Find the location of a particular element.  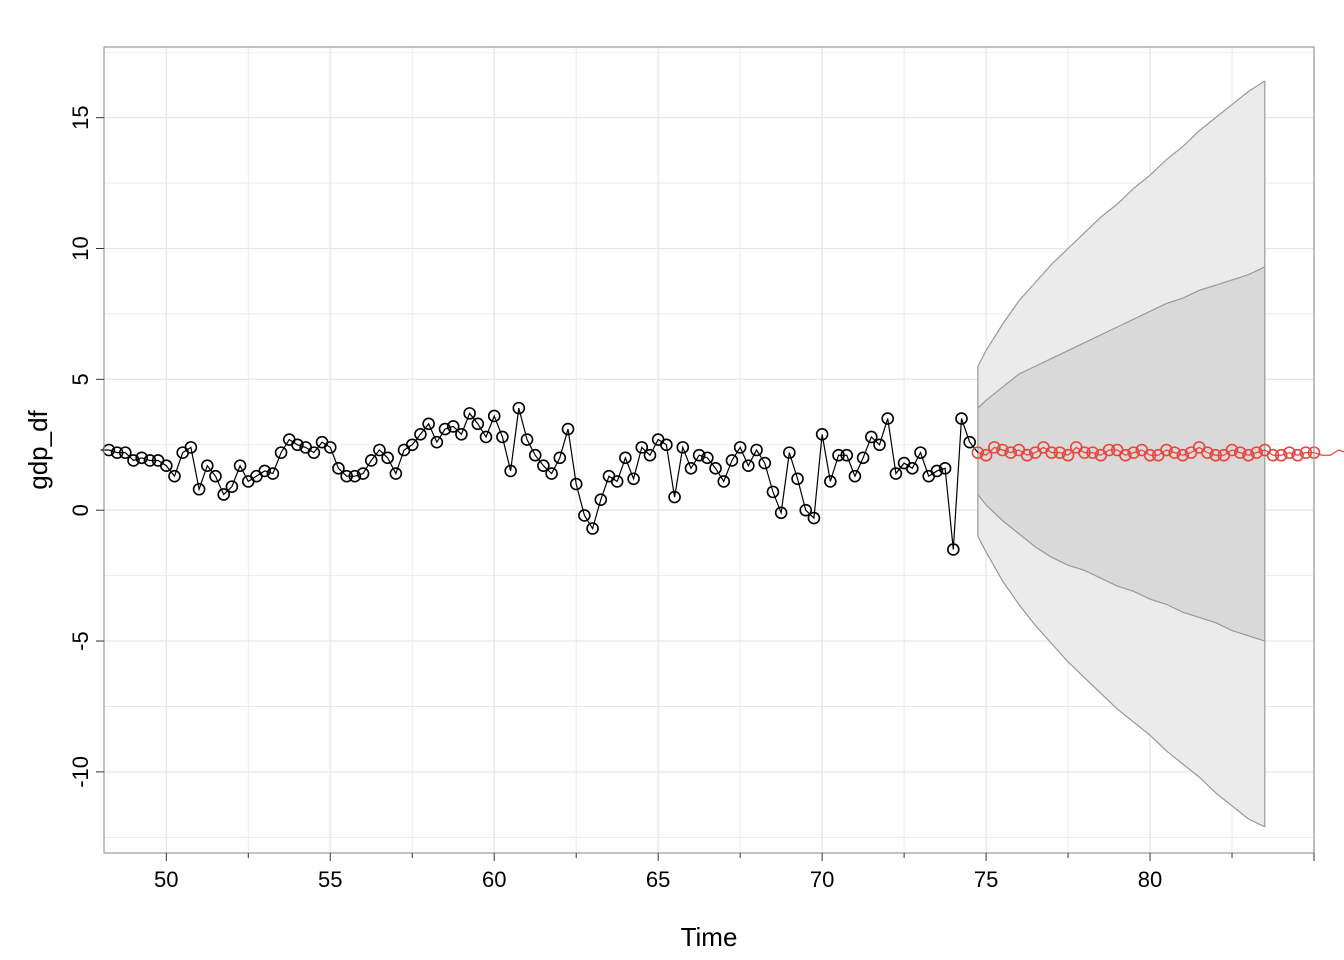

y-tick-label: 0 is located at coordinates (80, 510).